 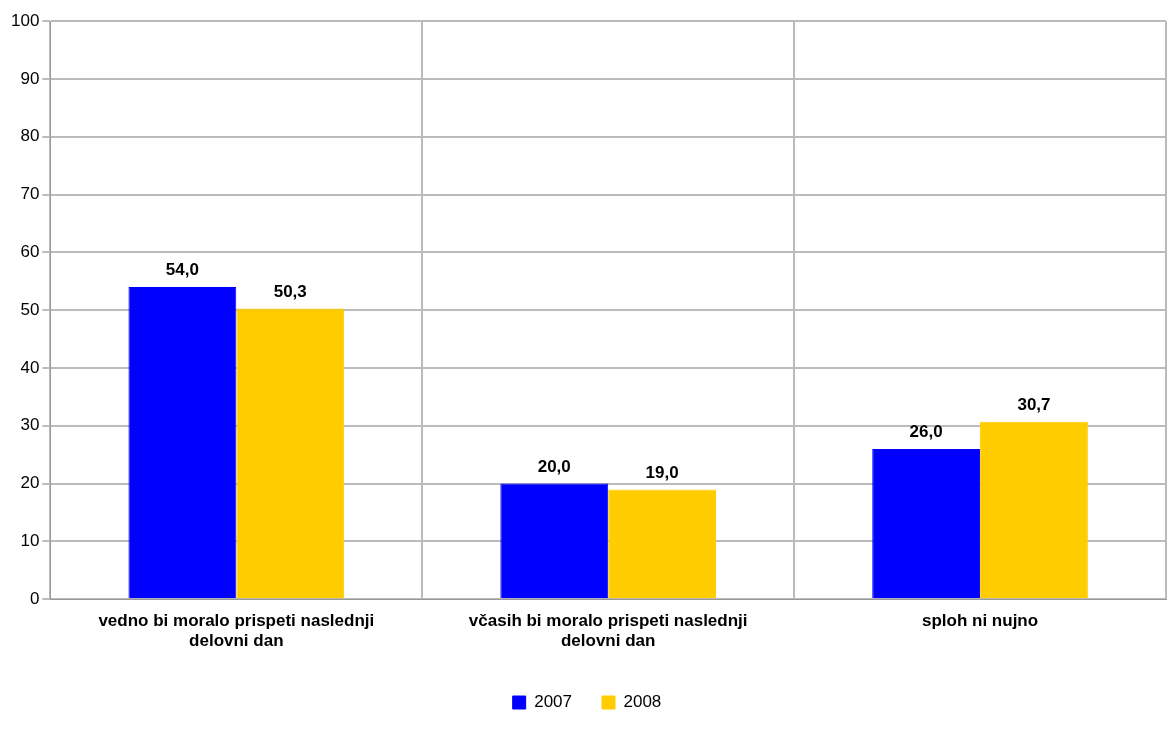 I want to click on x-tick-label: sploh ni nujno, so click(x=980, y=621).